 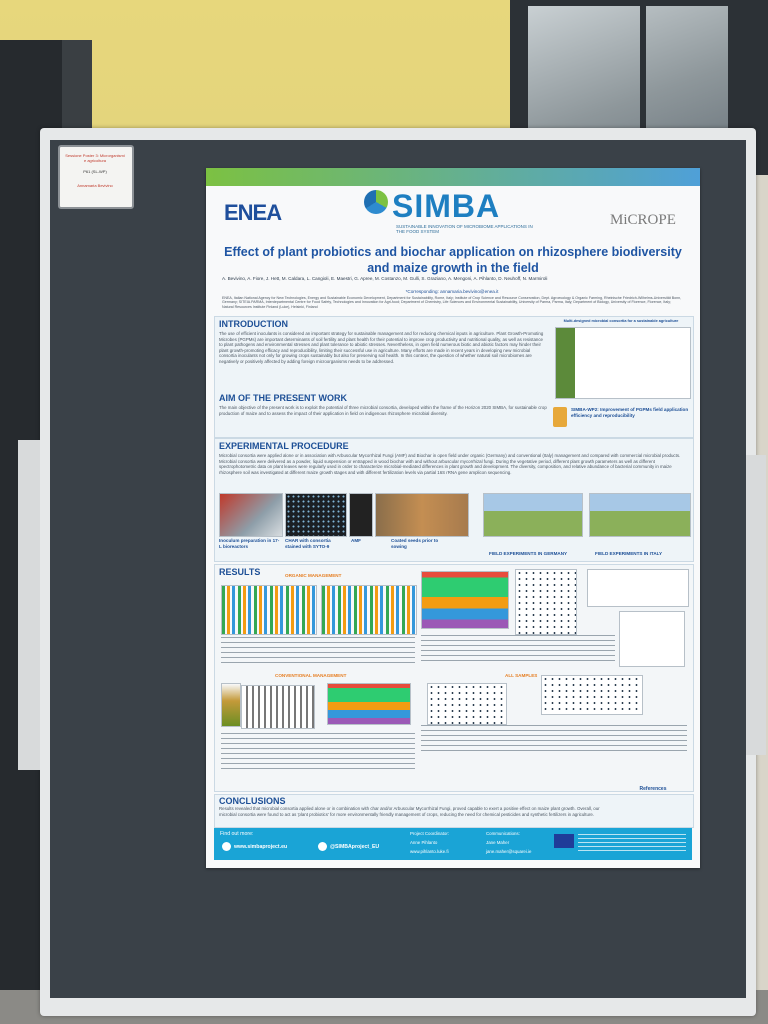 What do you see at coordinates (424, 842) in the screenshot?
I see `coordinator-name: Anne Pihlanto` at bounding box center [424, 842].